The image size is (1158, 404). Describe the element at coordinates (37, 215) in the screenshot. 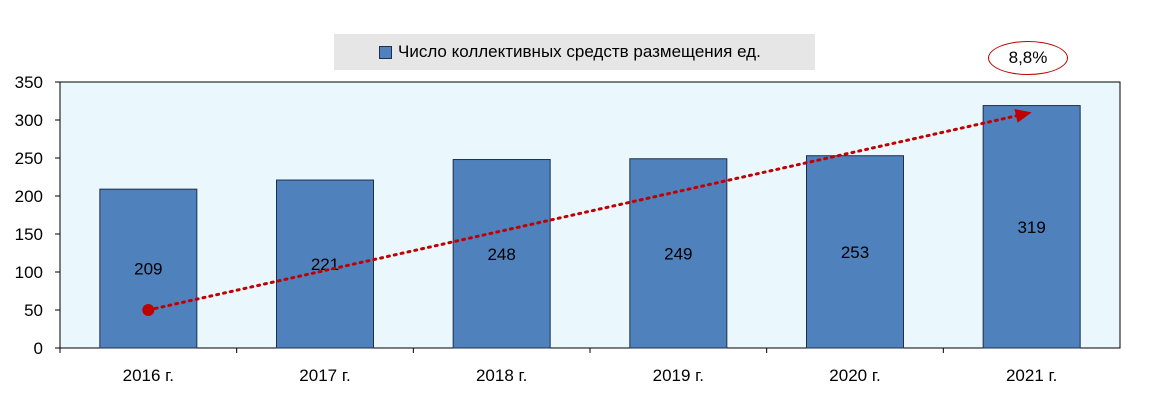

I see `y-axis: 0 50 100 150 200 250 300 350` at that location.